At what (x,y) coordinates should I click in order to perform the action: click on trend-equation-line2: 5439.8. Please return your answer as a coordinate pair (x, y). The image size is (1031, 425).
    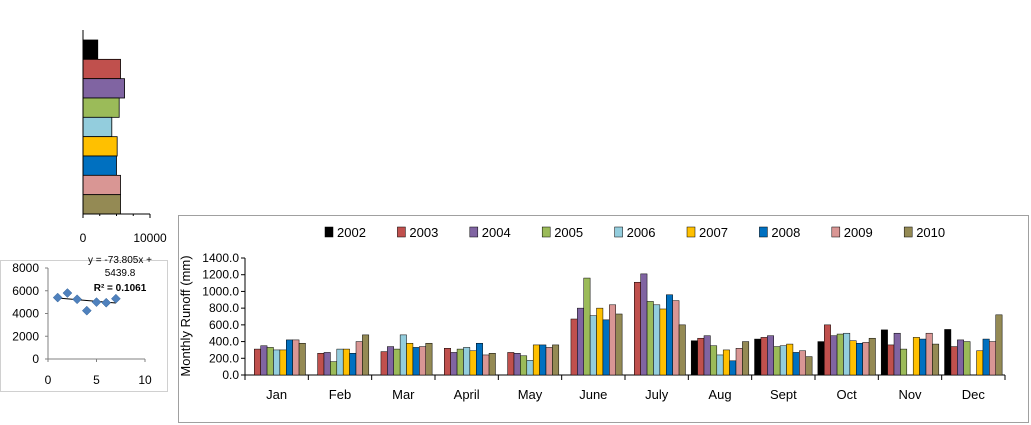
    Looking at the image, I should click on (120, 273).